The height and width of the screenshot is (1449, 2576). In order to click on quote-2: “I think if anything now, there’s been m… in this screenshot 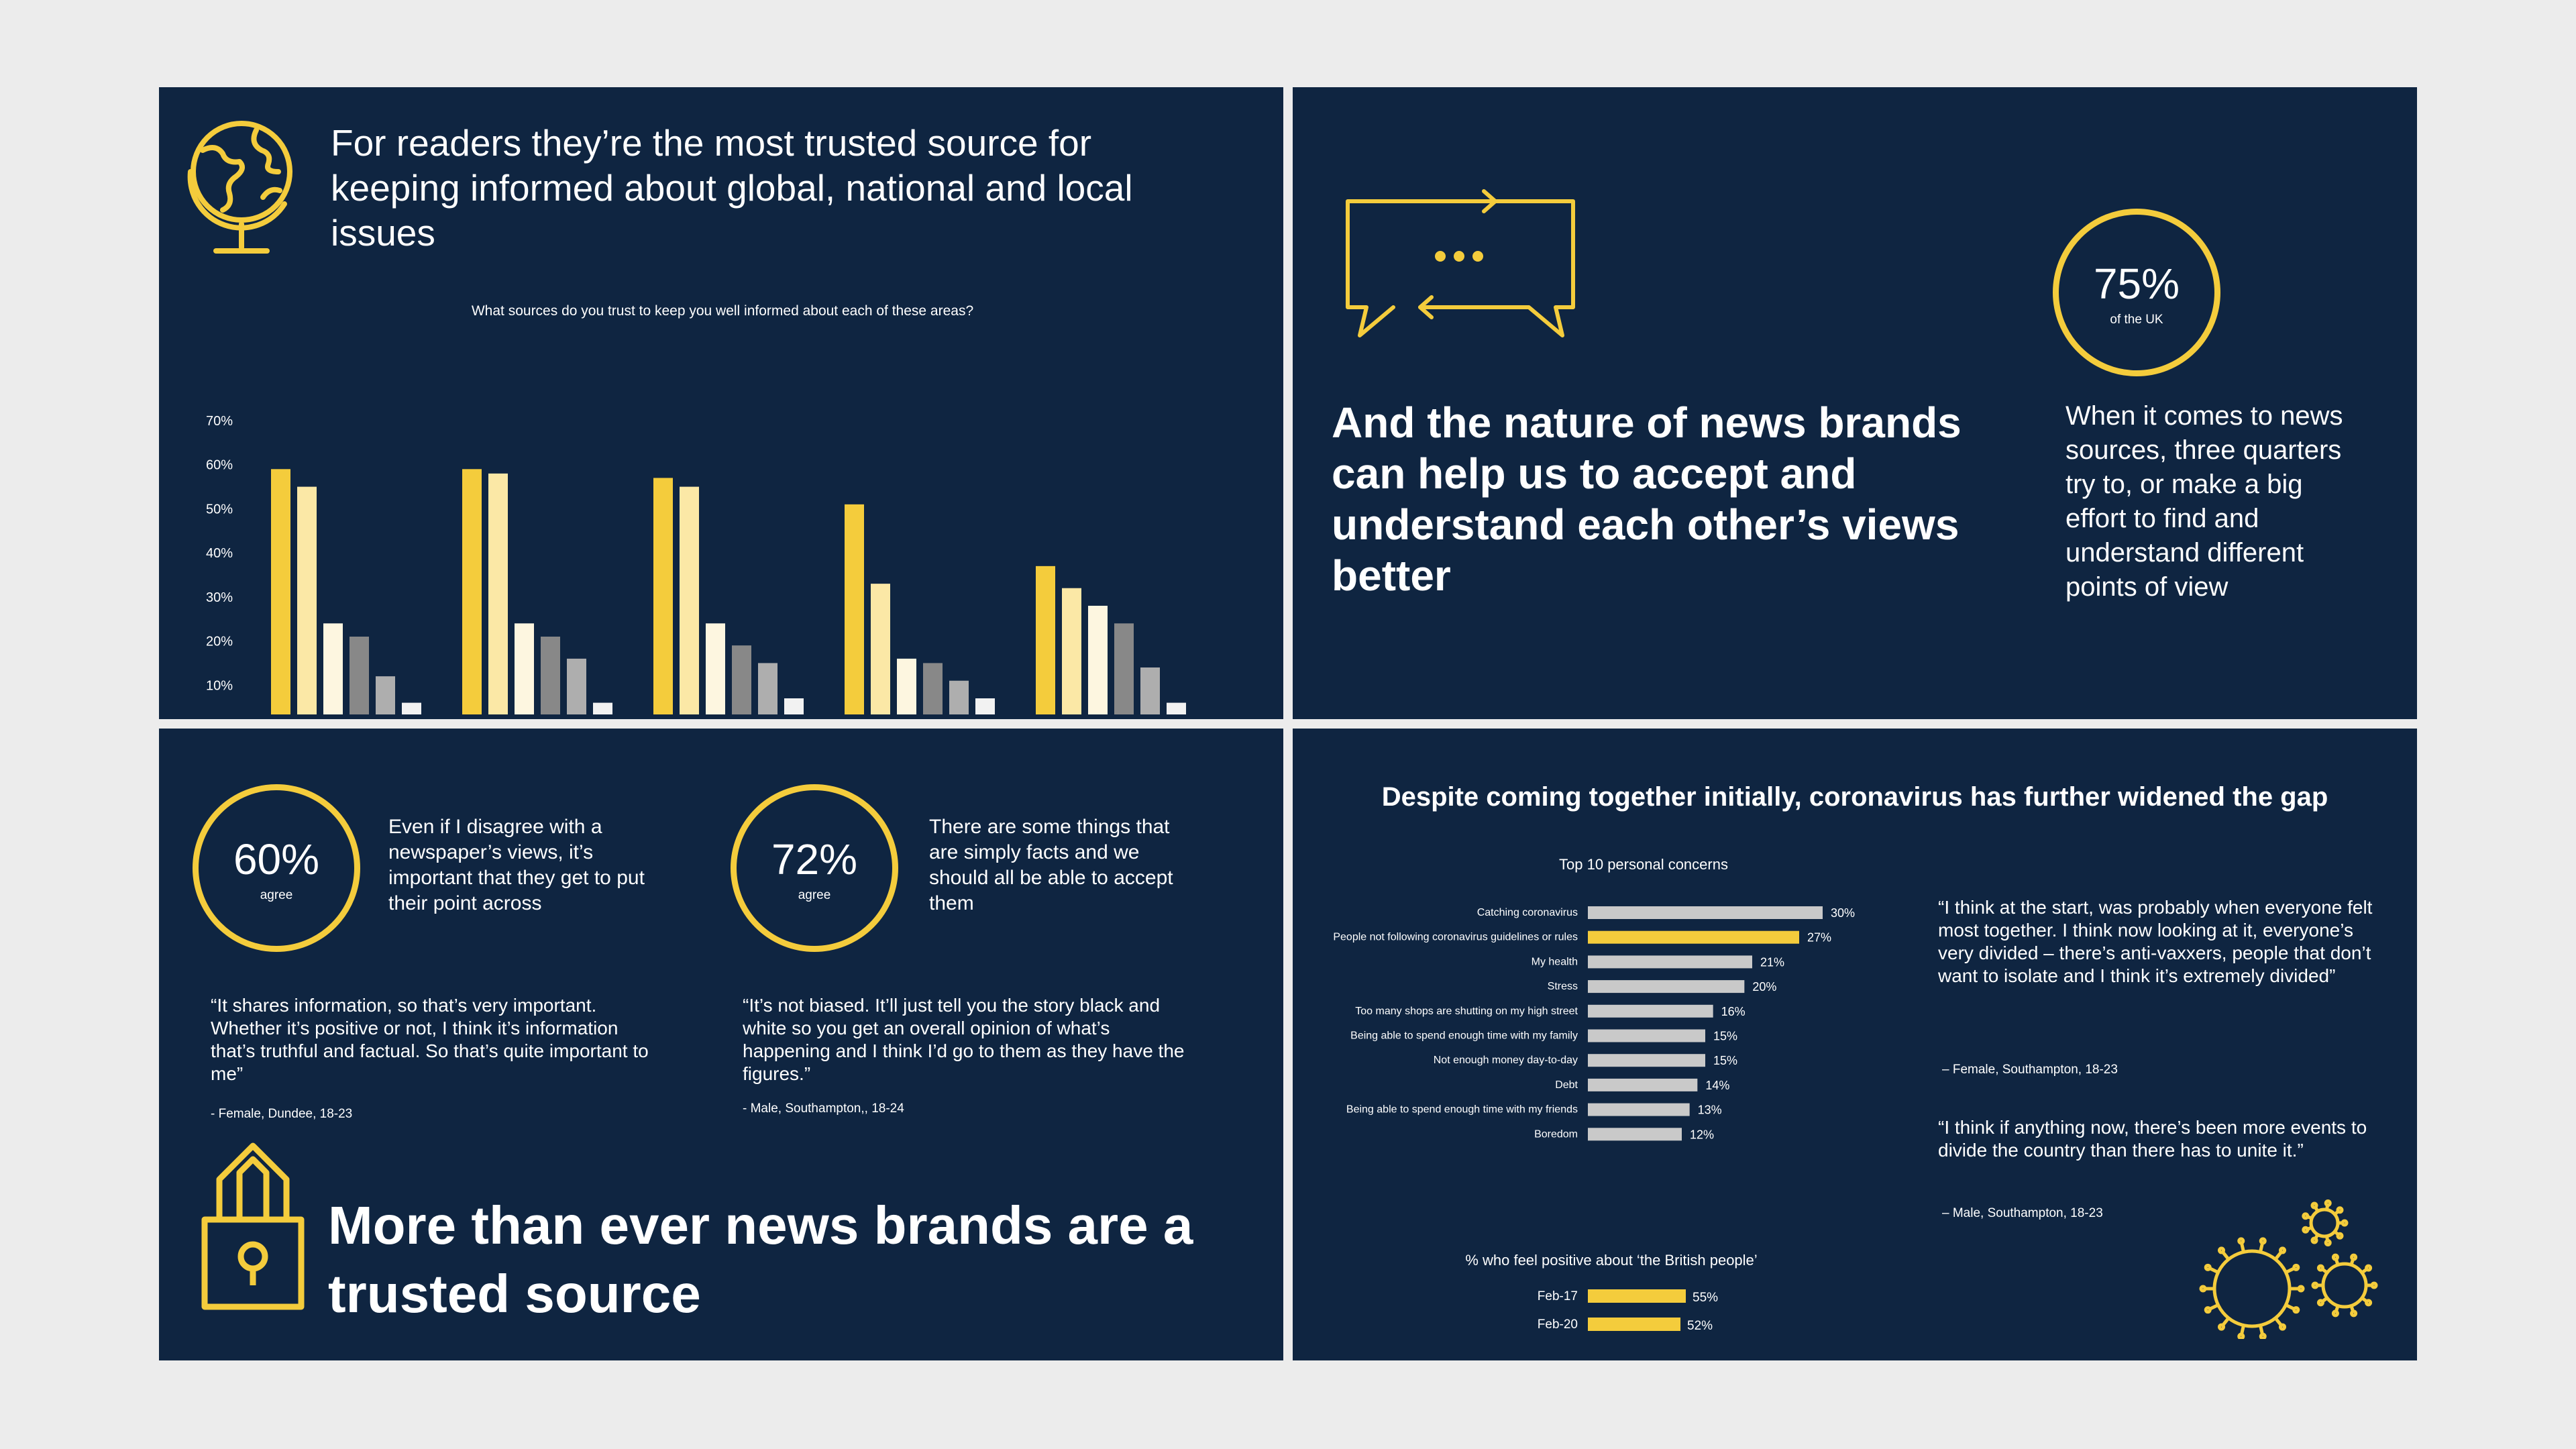, I will do `click(2152, 1139)`.